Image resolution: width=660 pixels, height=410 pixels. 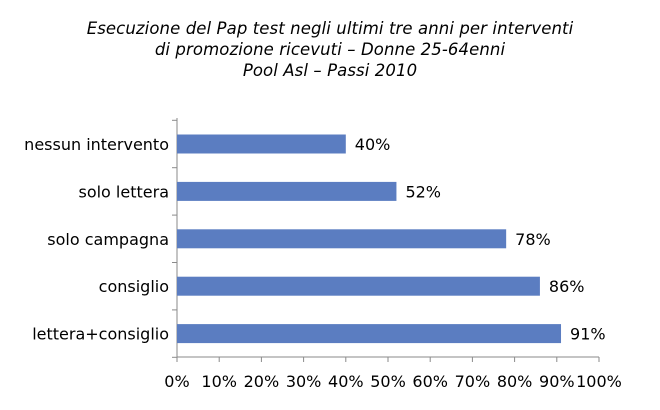 I want to click on data-label: 91%, so click(x=588, y=334).